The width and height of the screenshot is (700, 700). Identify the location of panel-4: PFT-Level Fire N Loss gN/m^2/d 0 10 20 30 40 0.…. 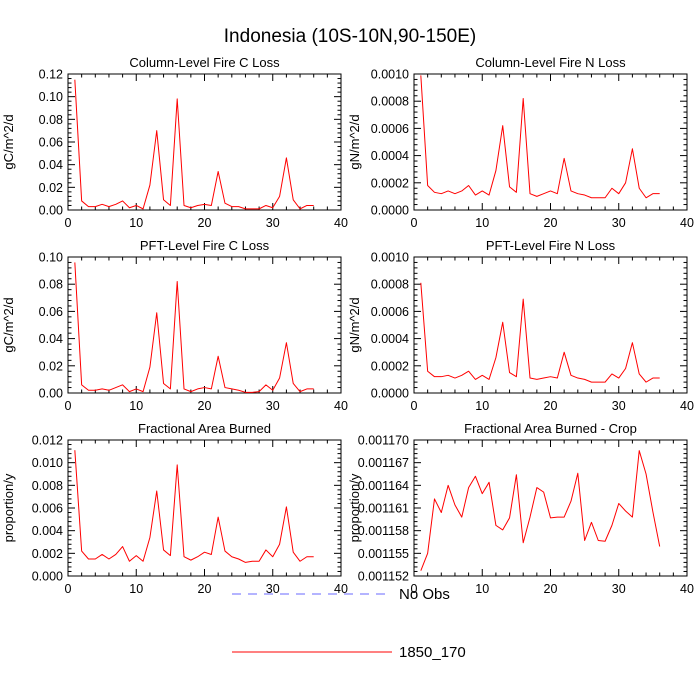
(520, 325).